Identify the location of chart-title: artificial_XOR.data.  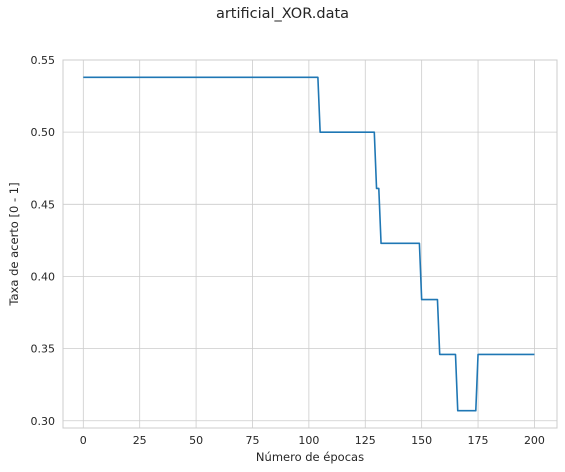
(282, 14).